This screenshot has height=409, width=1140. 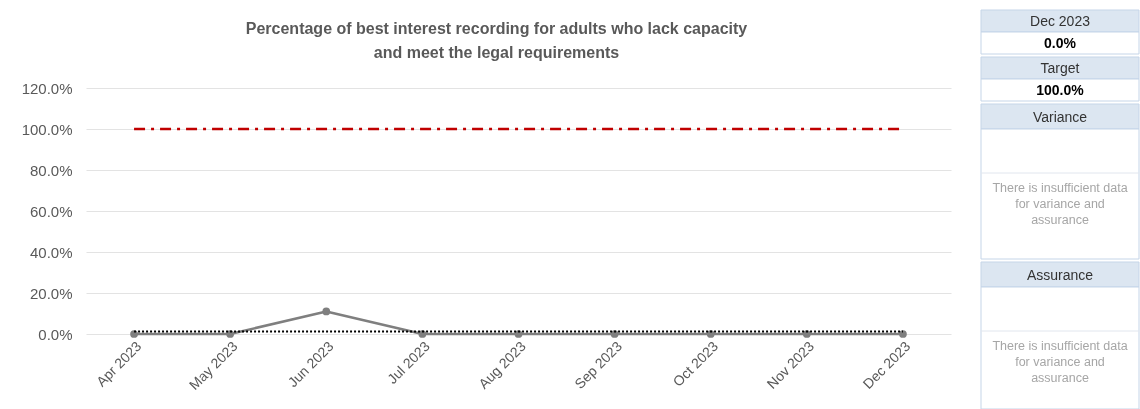 I want to click on text: 0.0%, so click(x=1060, y=43).